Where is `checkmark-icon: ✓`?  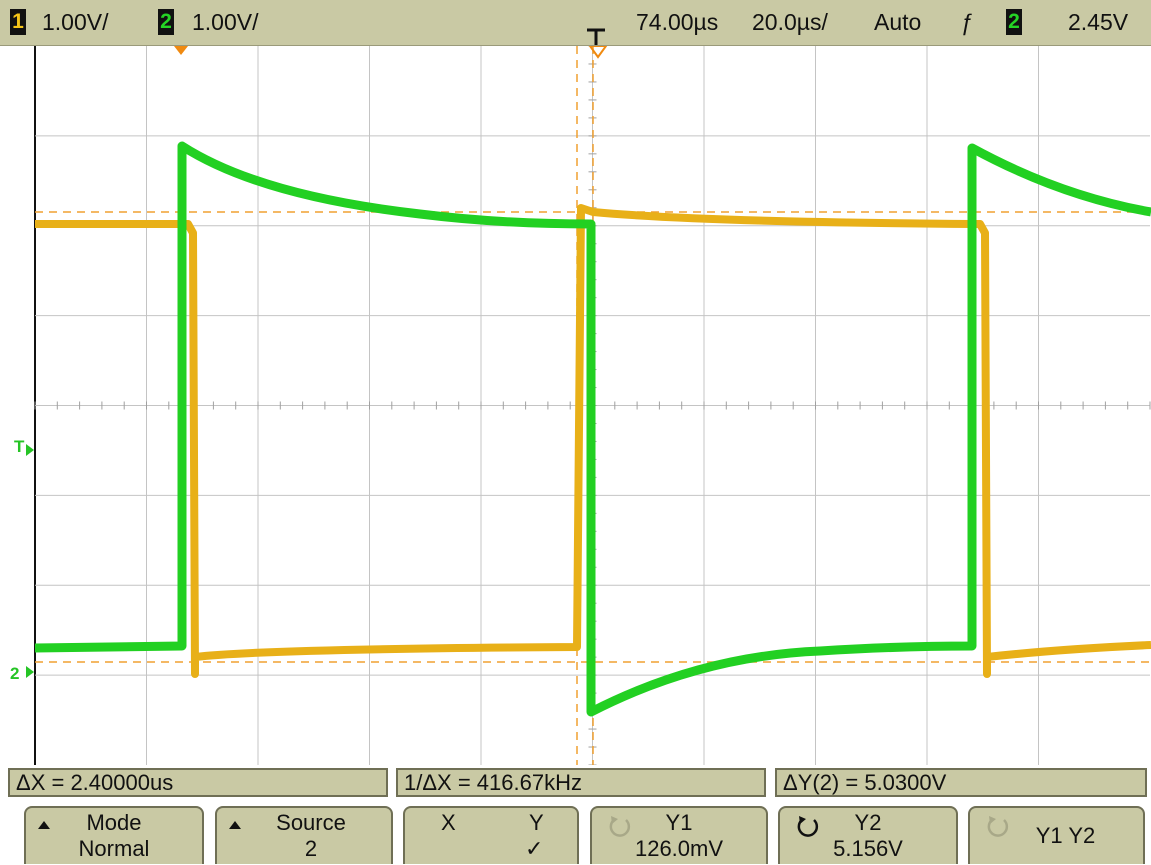 checkmark-icon: ✓ is located at coordinates (534, 848).